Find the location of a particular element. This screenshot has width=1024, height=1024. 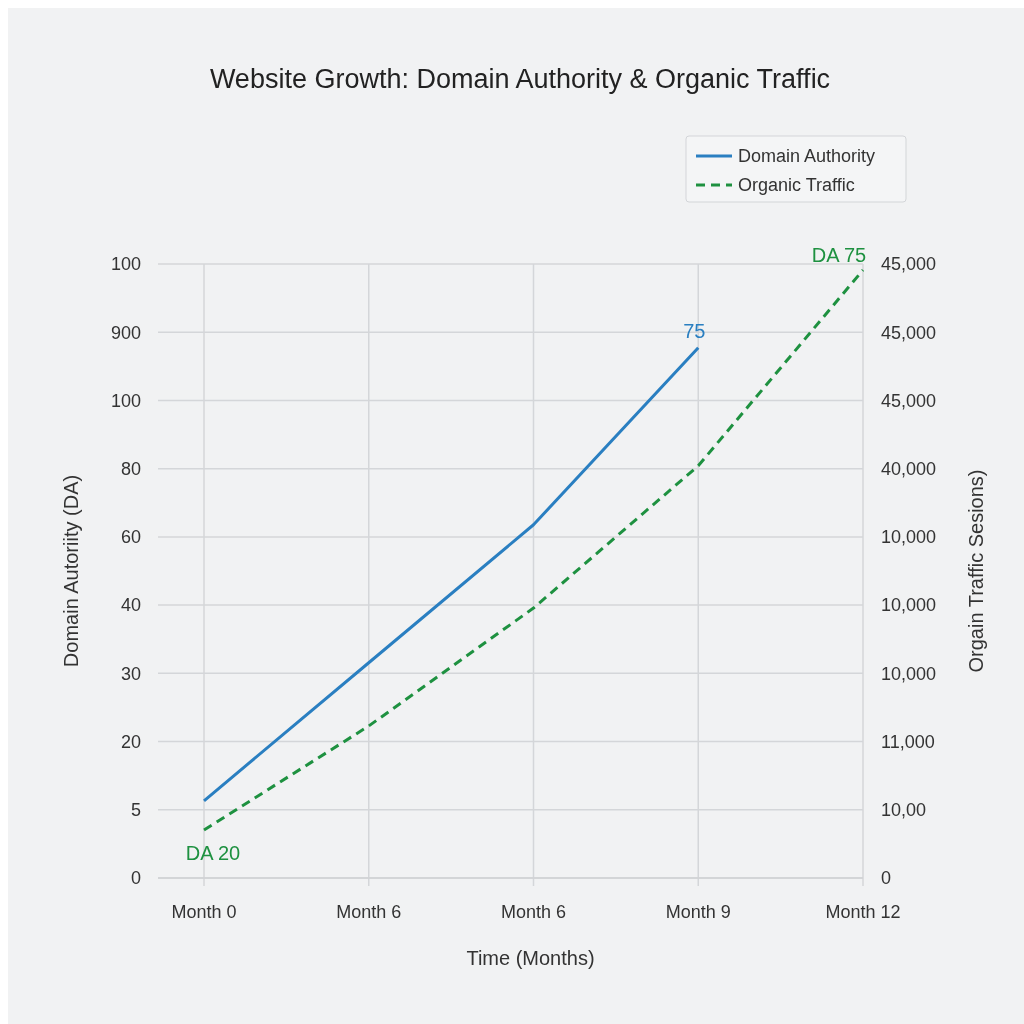

x-tick-label: Month 9 is located at coordinates (698, 912).